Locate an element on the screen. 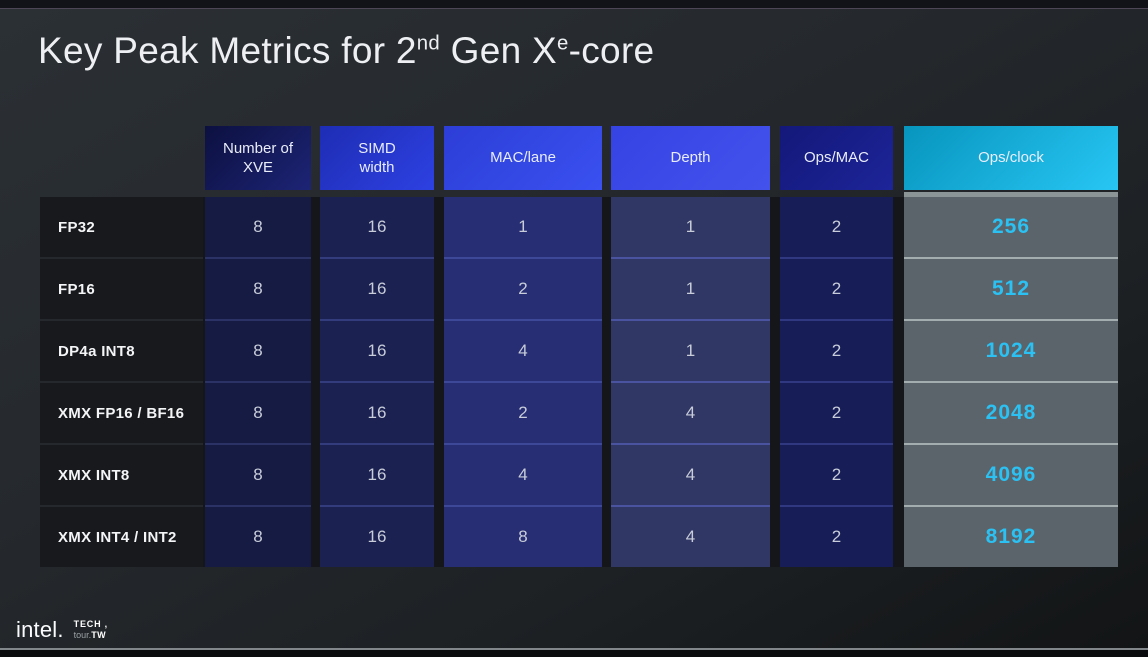 This screenshot has width=1148, height=657. table-cell-ops-per-clock: 2048 is located at coordinates (1011, 412).